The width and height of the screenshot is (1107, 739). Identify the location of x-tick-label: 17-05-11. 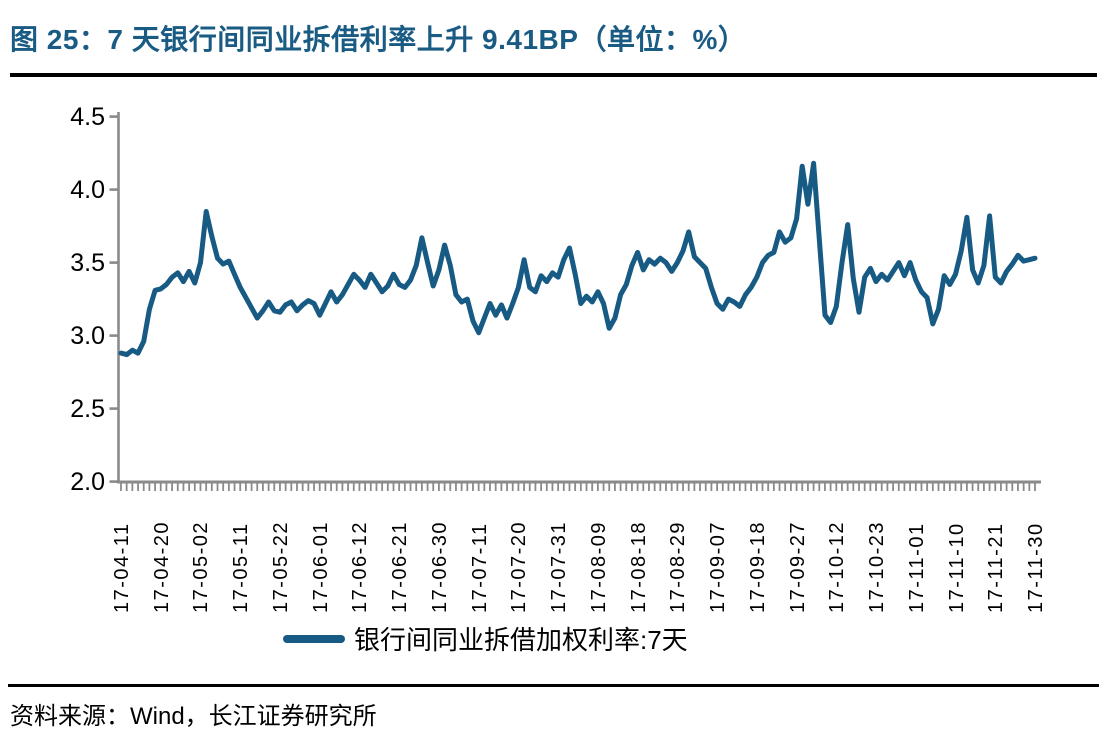
(241, 567).